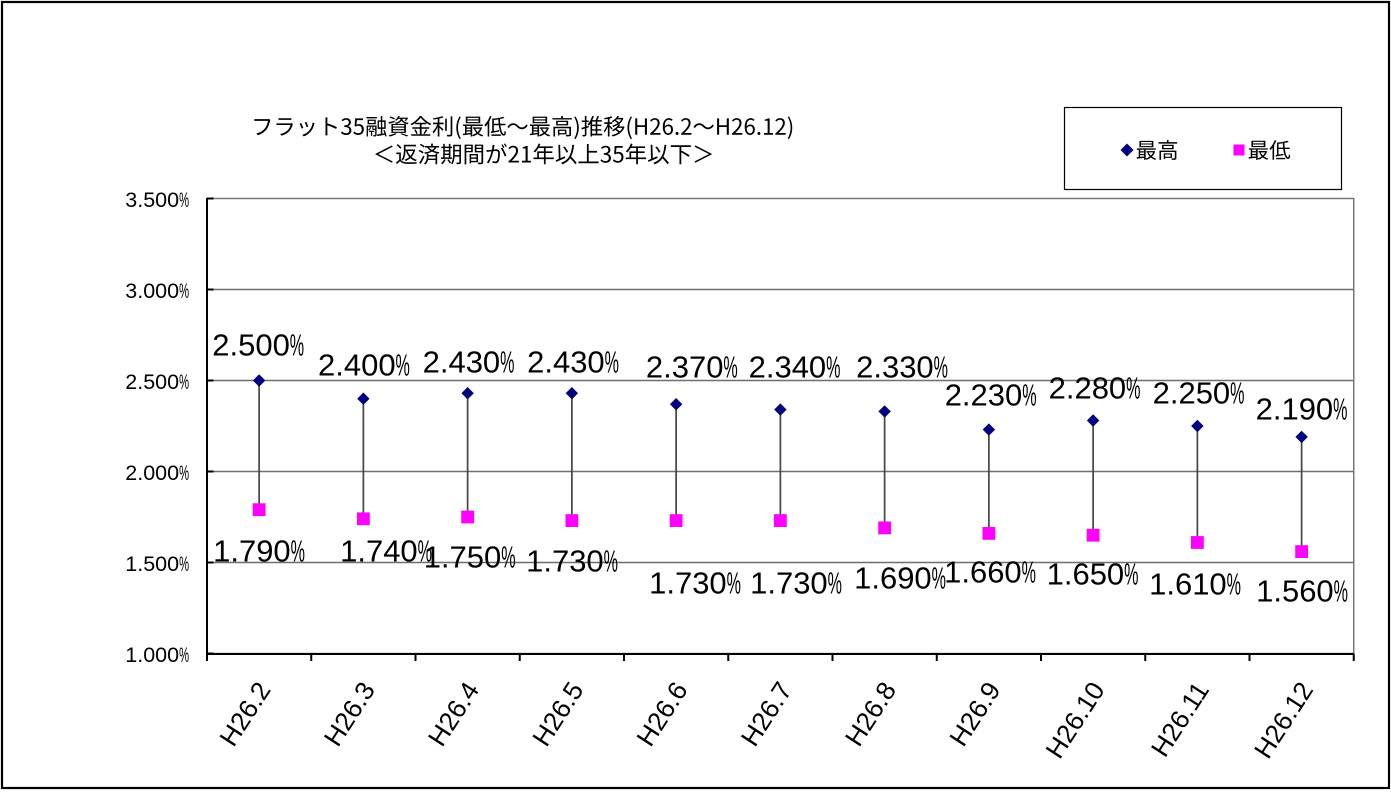 The width and height of the screenshot is (1391, 795). Describe the element at coordinates (1295, 408) in the screenshot. I see `svg-text: 2.190` at that location.